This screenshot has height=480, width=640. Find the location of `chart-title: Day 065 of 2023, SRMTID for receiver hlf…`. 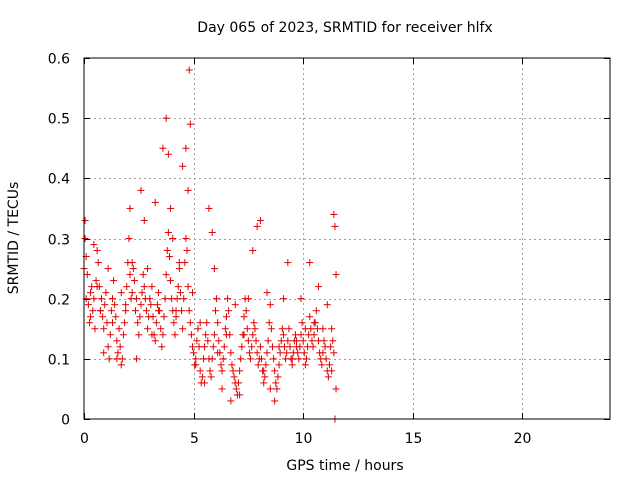

chart-title: Day 065 of 2023, SRMTID for receiver hlf… is located at coordinates (344, 28).